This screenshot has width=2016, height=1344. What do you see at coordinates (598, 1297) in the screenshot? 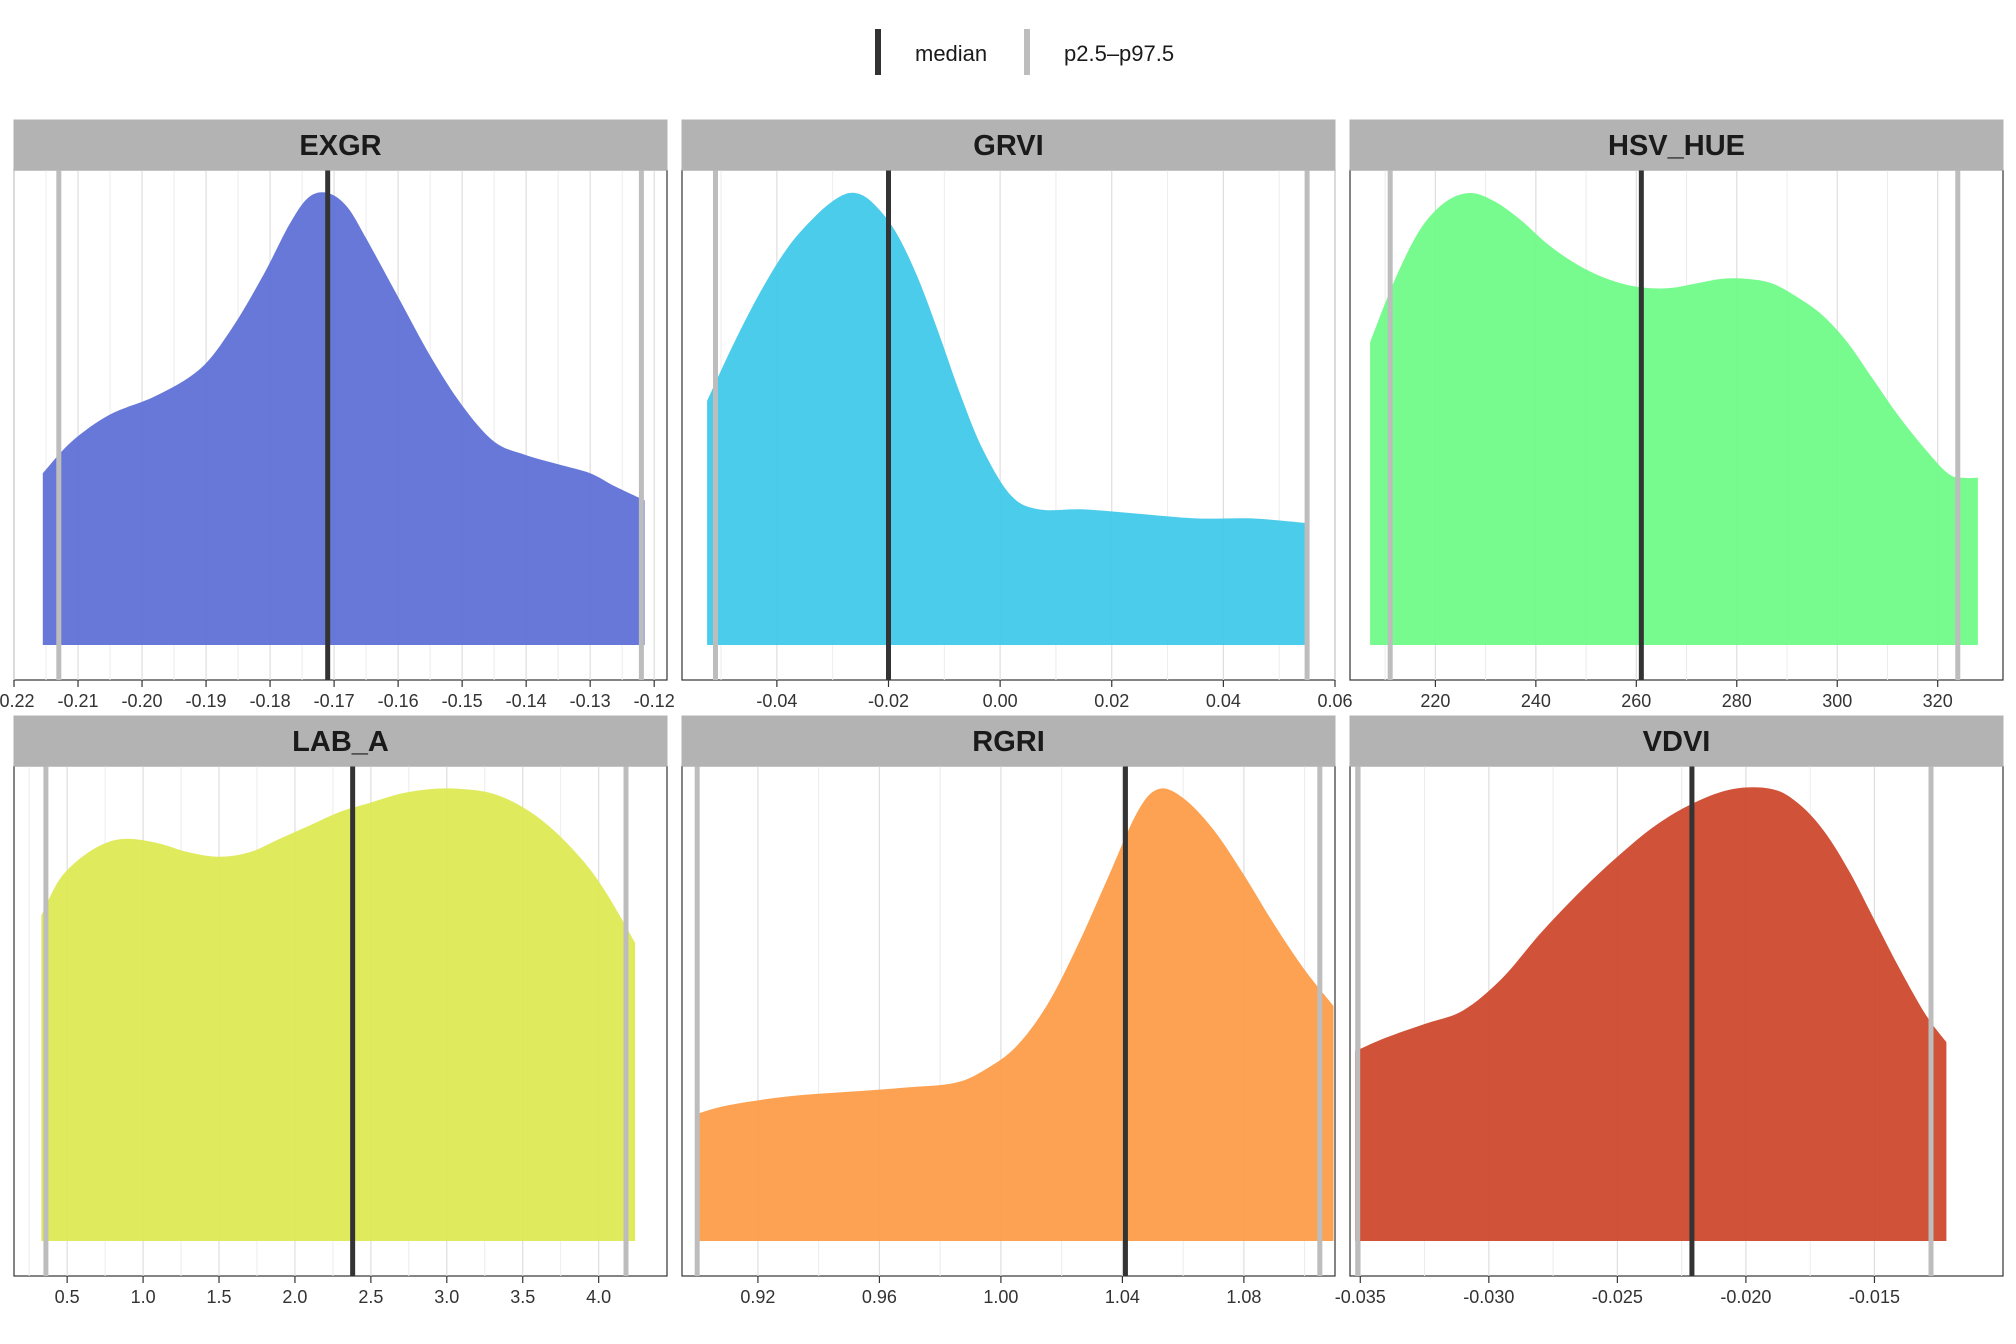
I see `x-tick-label: 4.0` at bounding box center [598, 1297].